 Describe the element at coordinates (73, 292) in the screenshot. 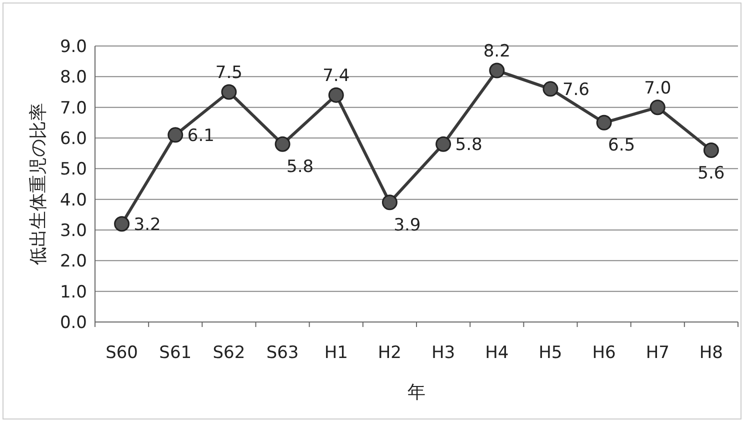

I see `y-tick-label: 1.0` at that location.